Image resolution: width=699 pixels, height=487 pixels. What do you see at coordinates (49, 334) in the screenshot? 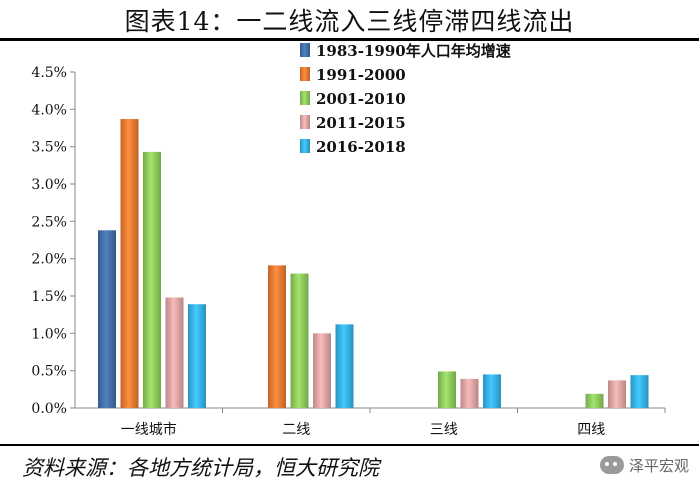
I see `y-tick-label: 1.0%` at bounding box center [49, 334].